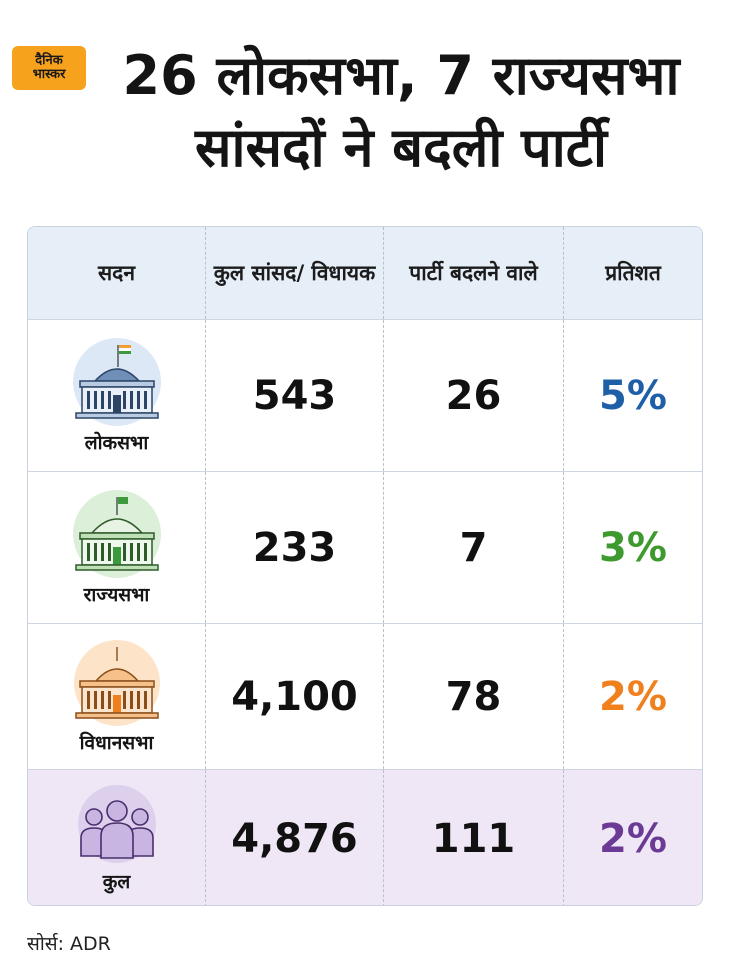  Describe the element at coordinates (294, 696) in the screenshot. I see `total-value: 4,100` at that location.